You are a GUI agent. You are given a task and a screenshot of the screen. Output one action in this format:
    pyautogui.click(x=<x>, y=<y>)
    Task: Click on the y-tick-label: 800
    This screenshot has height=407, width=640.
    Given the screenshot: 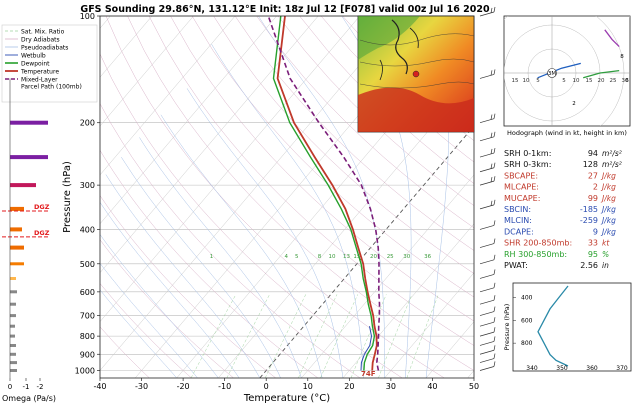 What is the action you would take?
    pyautogui.click(x=87, y=336)
    